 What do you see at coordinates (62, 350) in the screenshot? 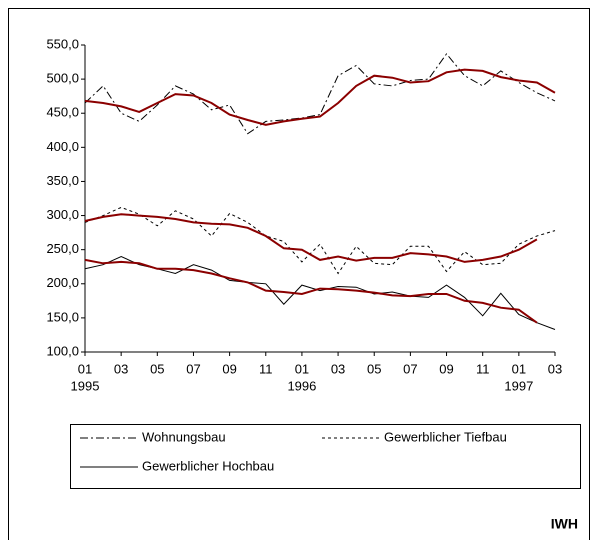
I see `y-tick-label: 100,0` at bounding box center [62, 350].